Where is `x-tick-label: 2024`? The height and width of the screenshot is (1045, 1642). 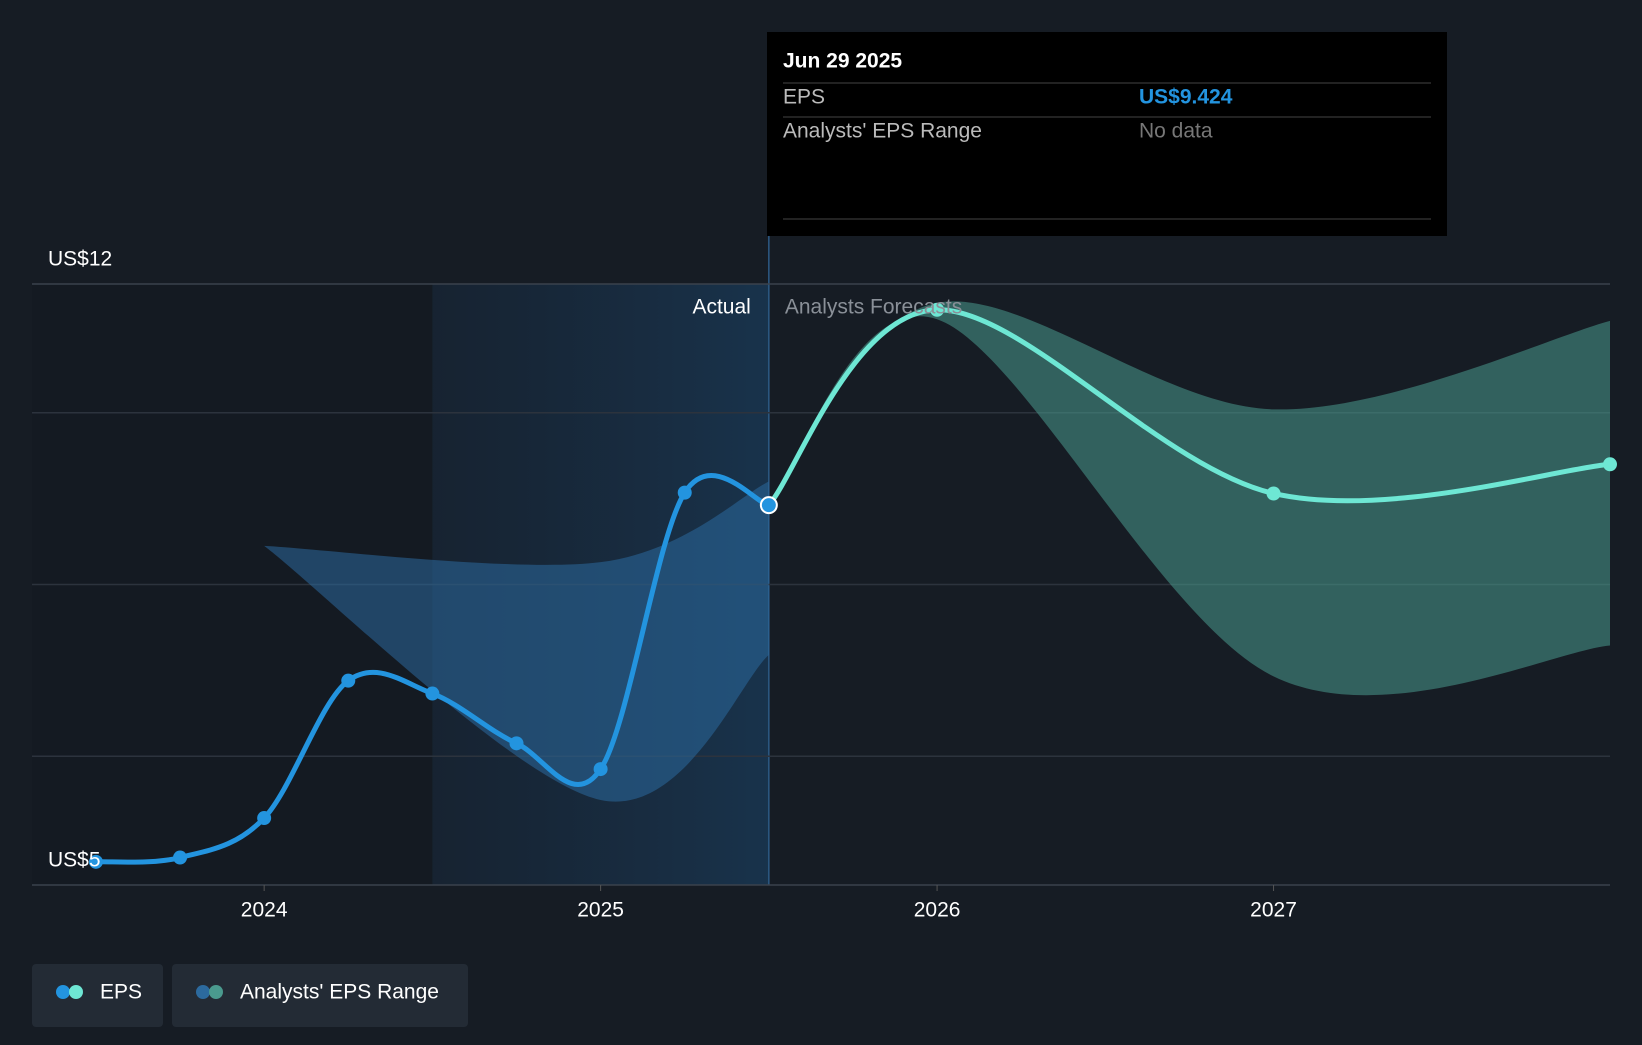
x-tick-label: 2024 is located at coordinates (264, 910).